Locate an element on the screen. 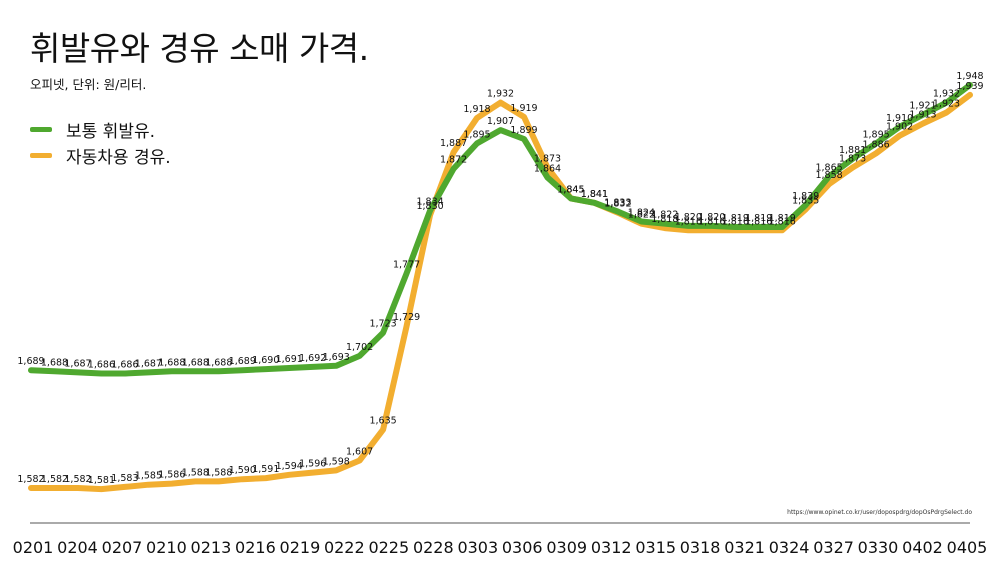 The height and width of the screenshot is (563, 1000). x-tick-label: 0321 is located at coordinates (744, 547).